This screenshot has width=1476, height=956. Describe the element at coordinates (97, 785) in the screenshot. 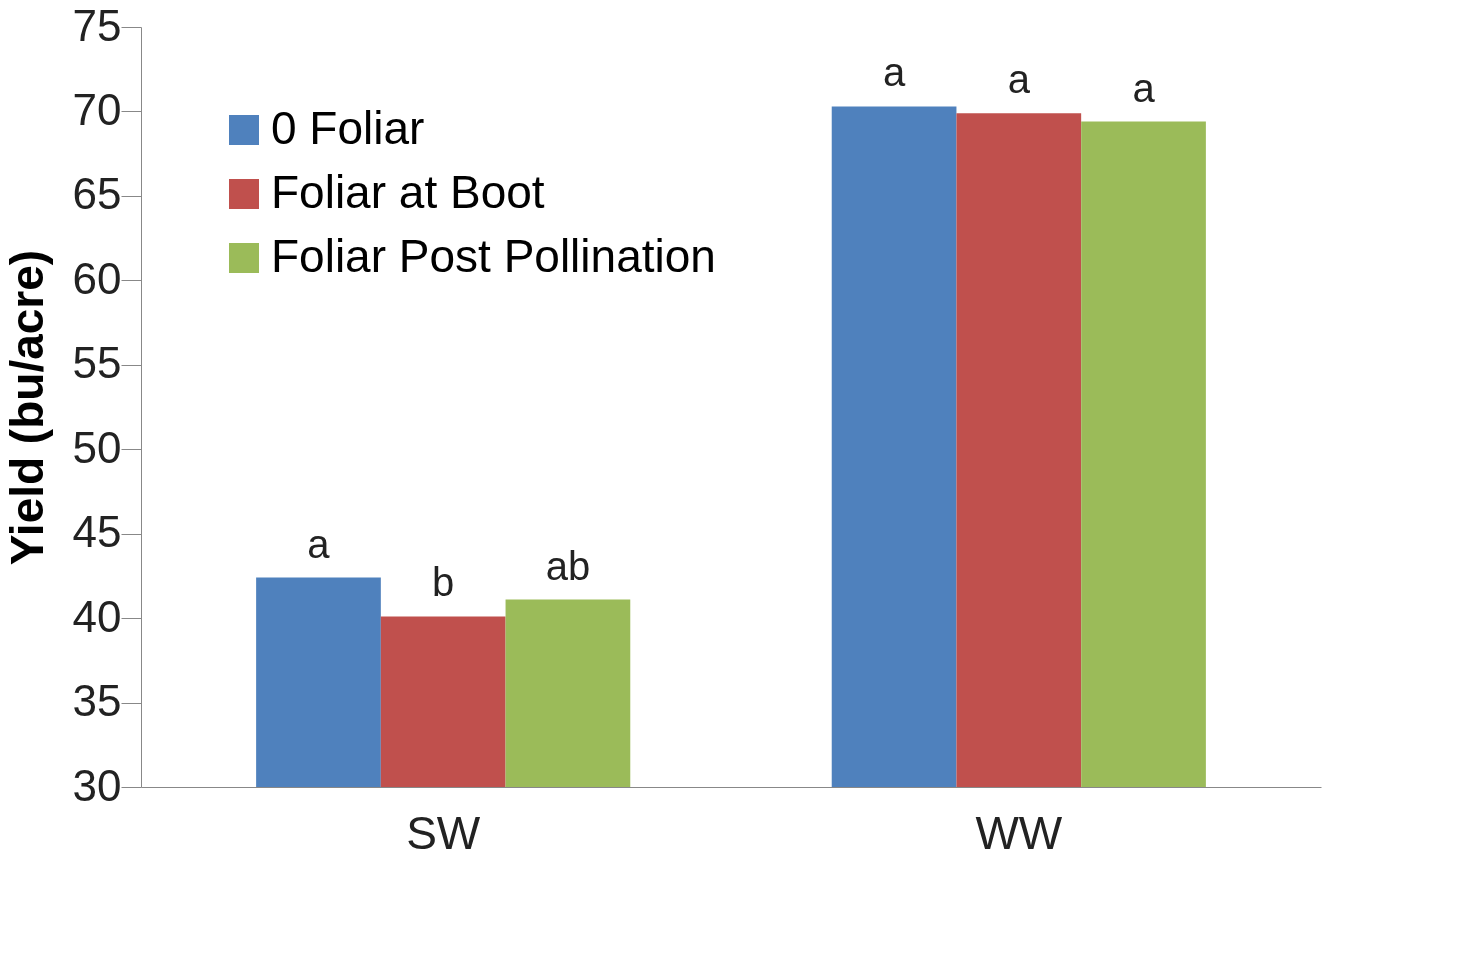

I see `y-tick-label: 30` at that location.